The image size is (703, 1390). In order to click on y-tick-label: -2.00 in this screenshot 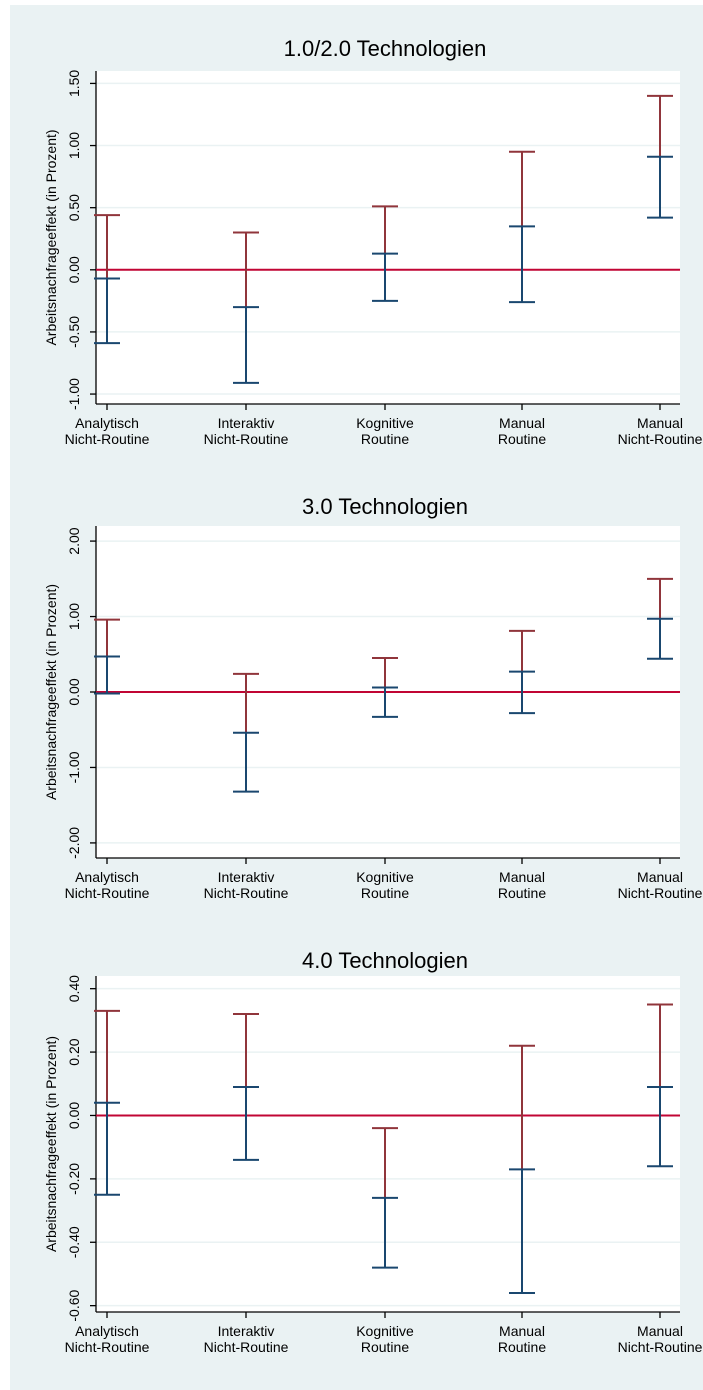, I will do `click(74, 843)`.